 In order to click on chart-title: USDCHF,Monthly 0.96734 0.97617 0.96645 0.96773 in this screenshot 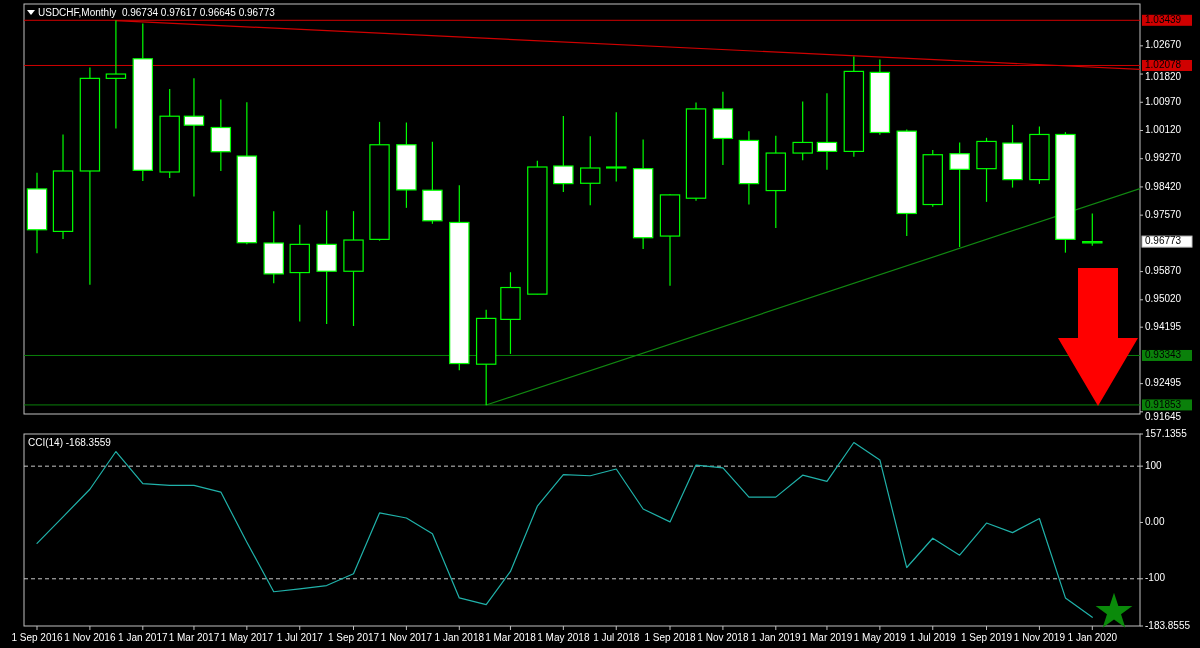, I will do `click(157, 12)`.